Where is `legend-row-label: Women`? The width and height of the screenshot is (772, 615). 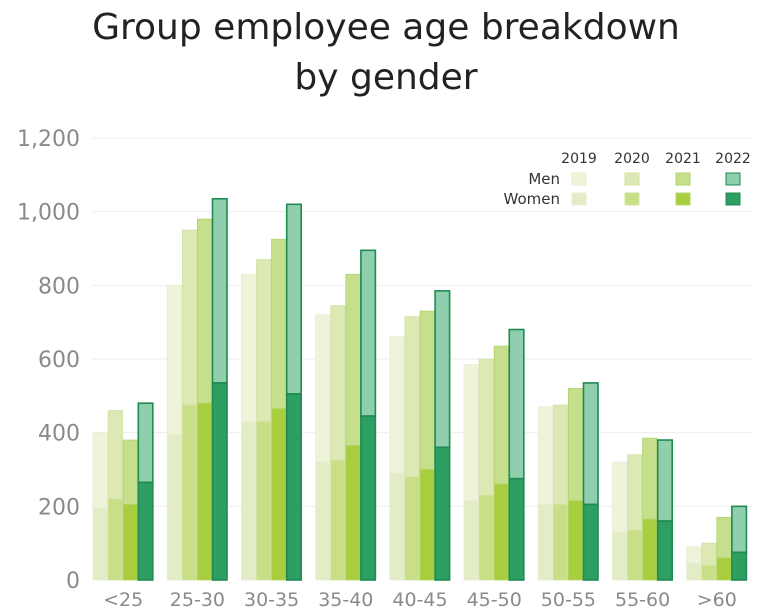
legend-row-label: Women is located at coordinates (532, 199).